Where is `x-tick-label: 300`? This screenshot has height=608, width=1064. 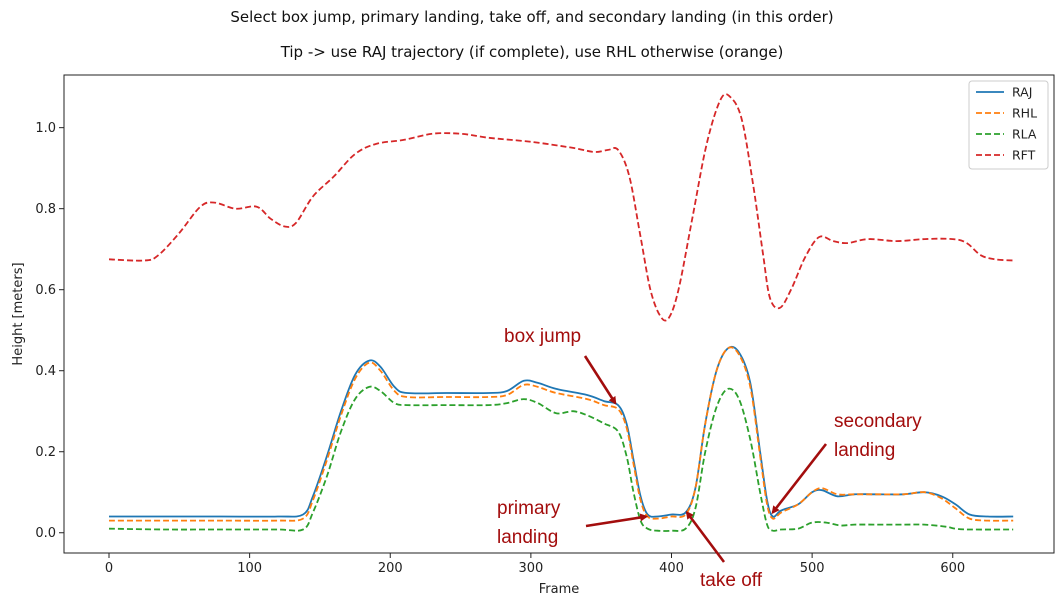 x-tick-label: 300 is located at coordinates (530, 568).